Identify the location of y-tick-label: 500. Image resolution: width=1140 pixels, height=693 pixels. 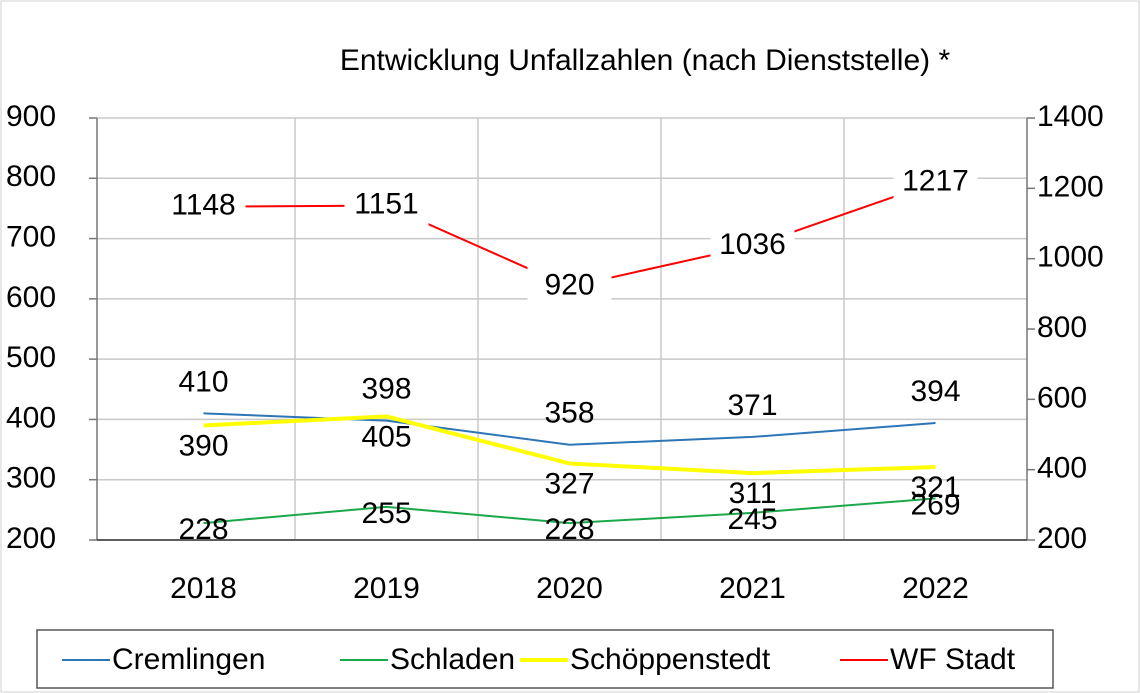
(31, 357).